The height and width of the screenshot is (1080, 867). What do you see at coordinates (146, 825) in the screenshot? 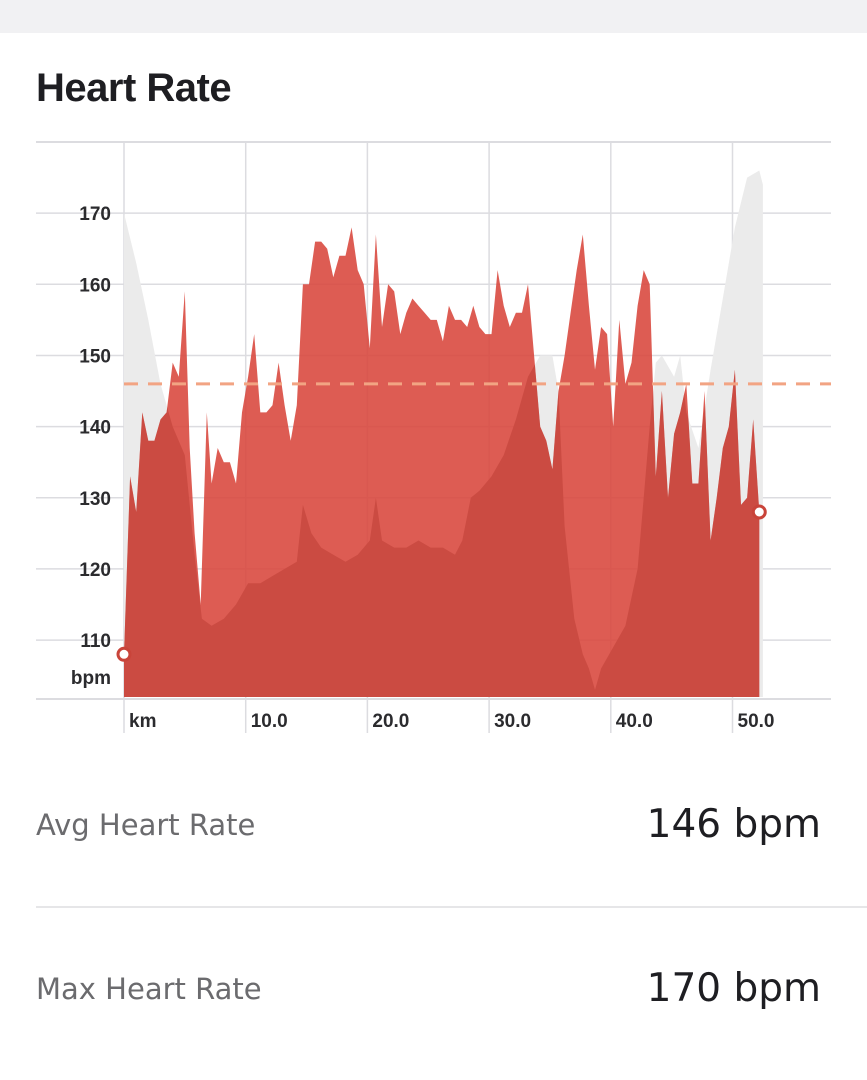
I see `avg-heart-rate-label: Avg Heart Rate` at bounding box center [146, 825].